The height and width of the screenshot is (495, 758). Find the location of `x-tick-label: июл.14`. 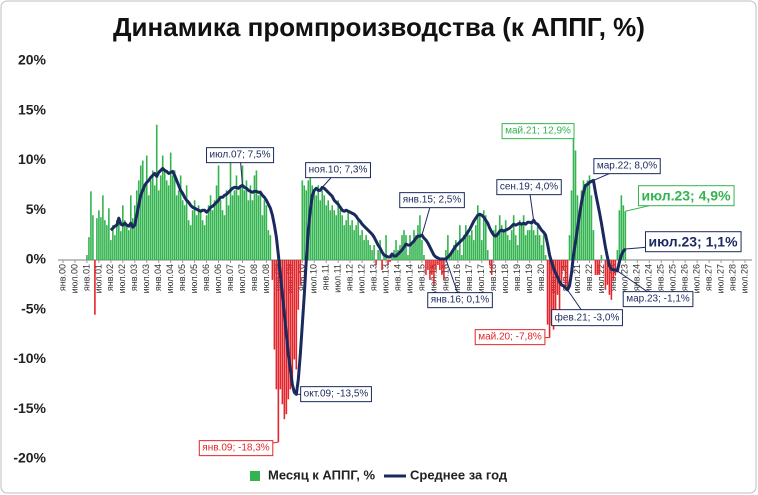

x-tick-label: июл.14 is located at coordinates (409, 278).